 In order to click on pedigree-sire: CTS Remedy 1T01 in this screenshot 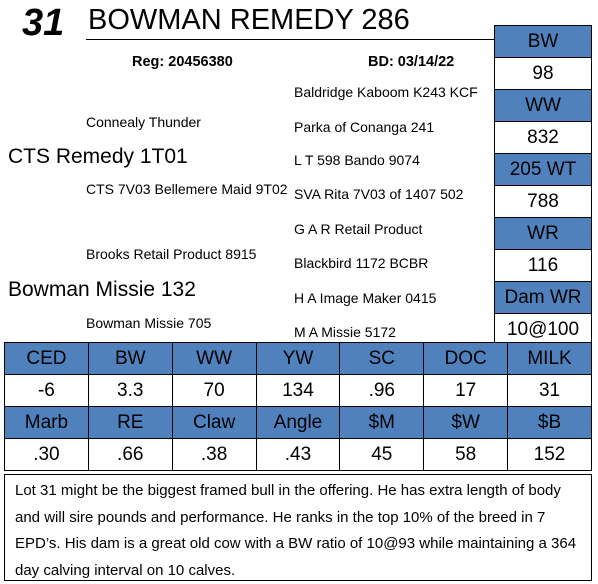, I will do `click(98, 156)`.